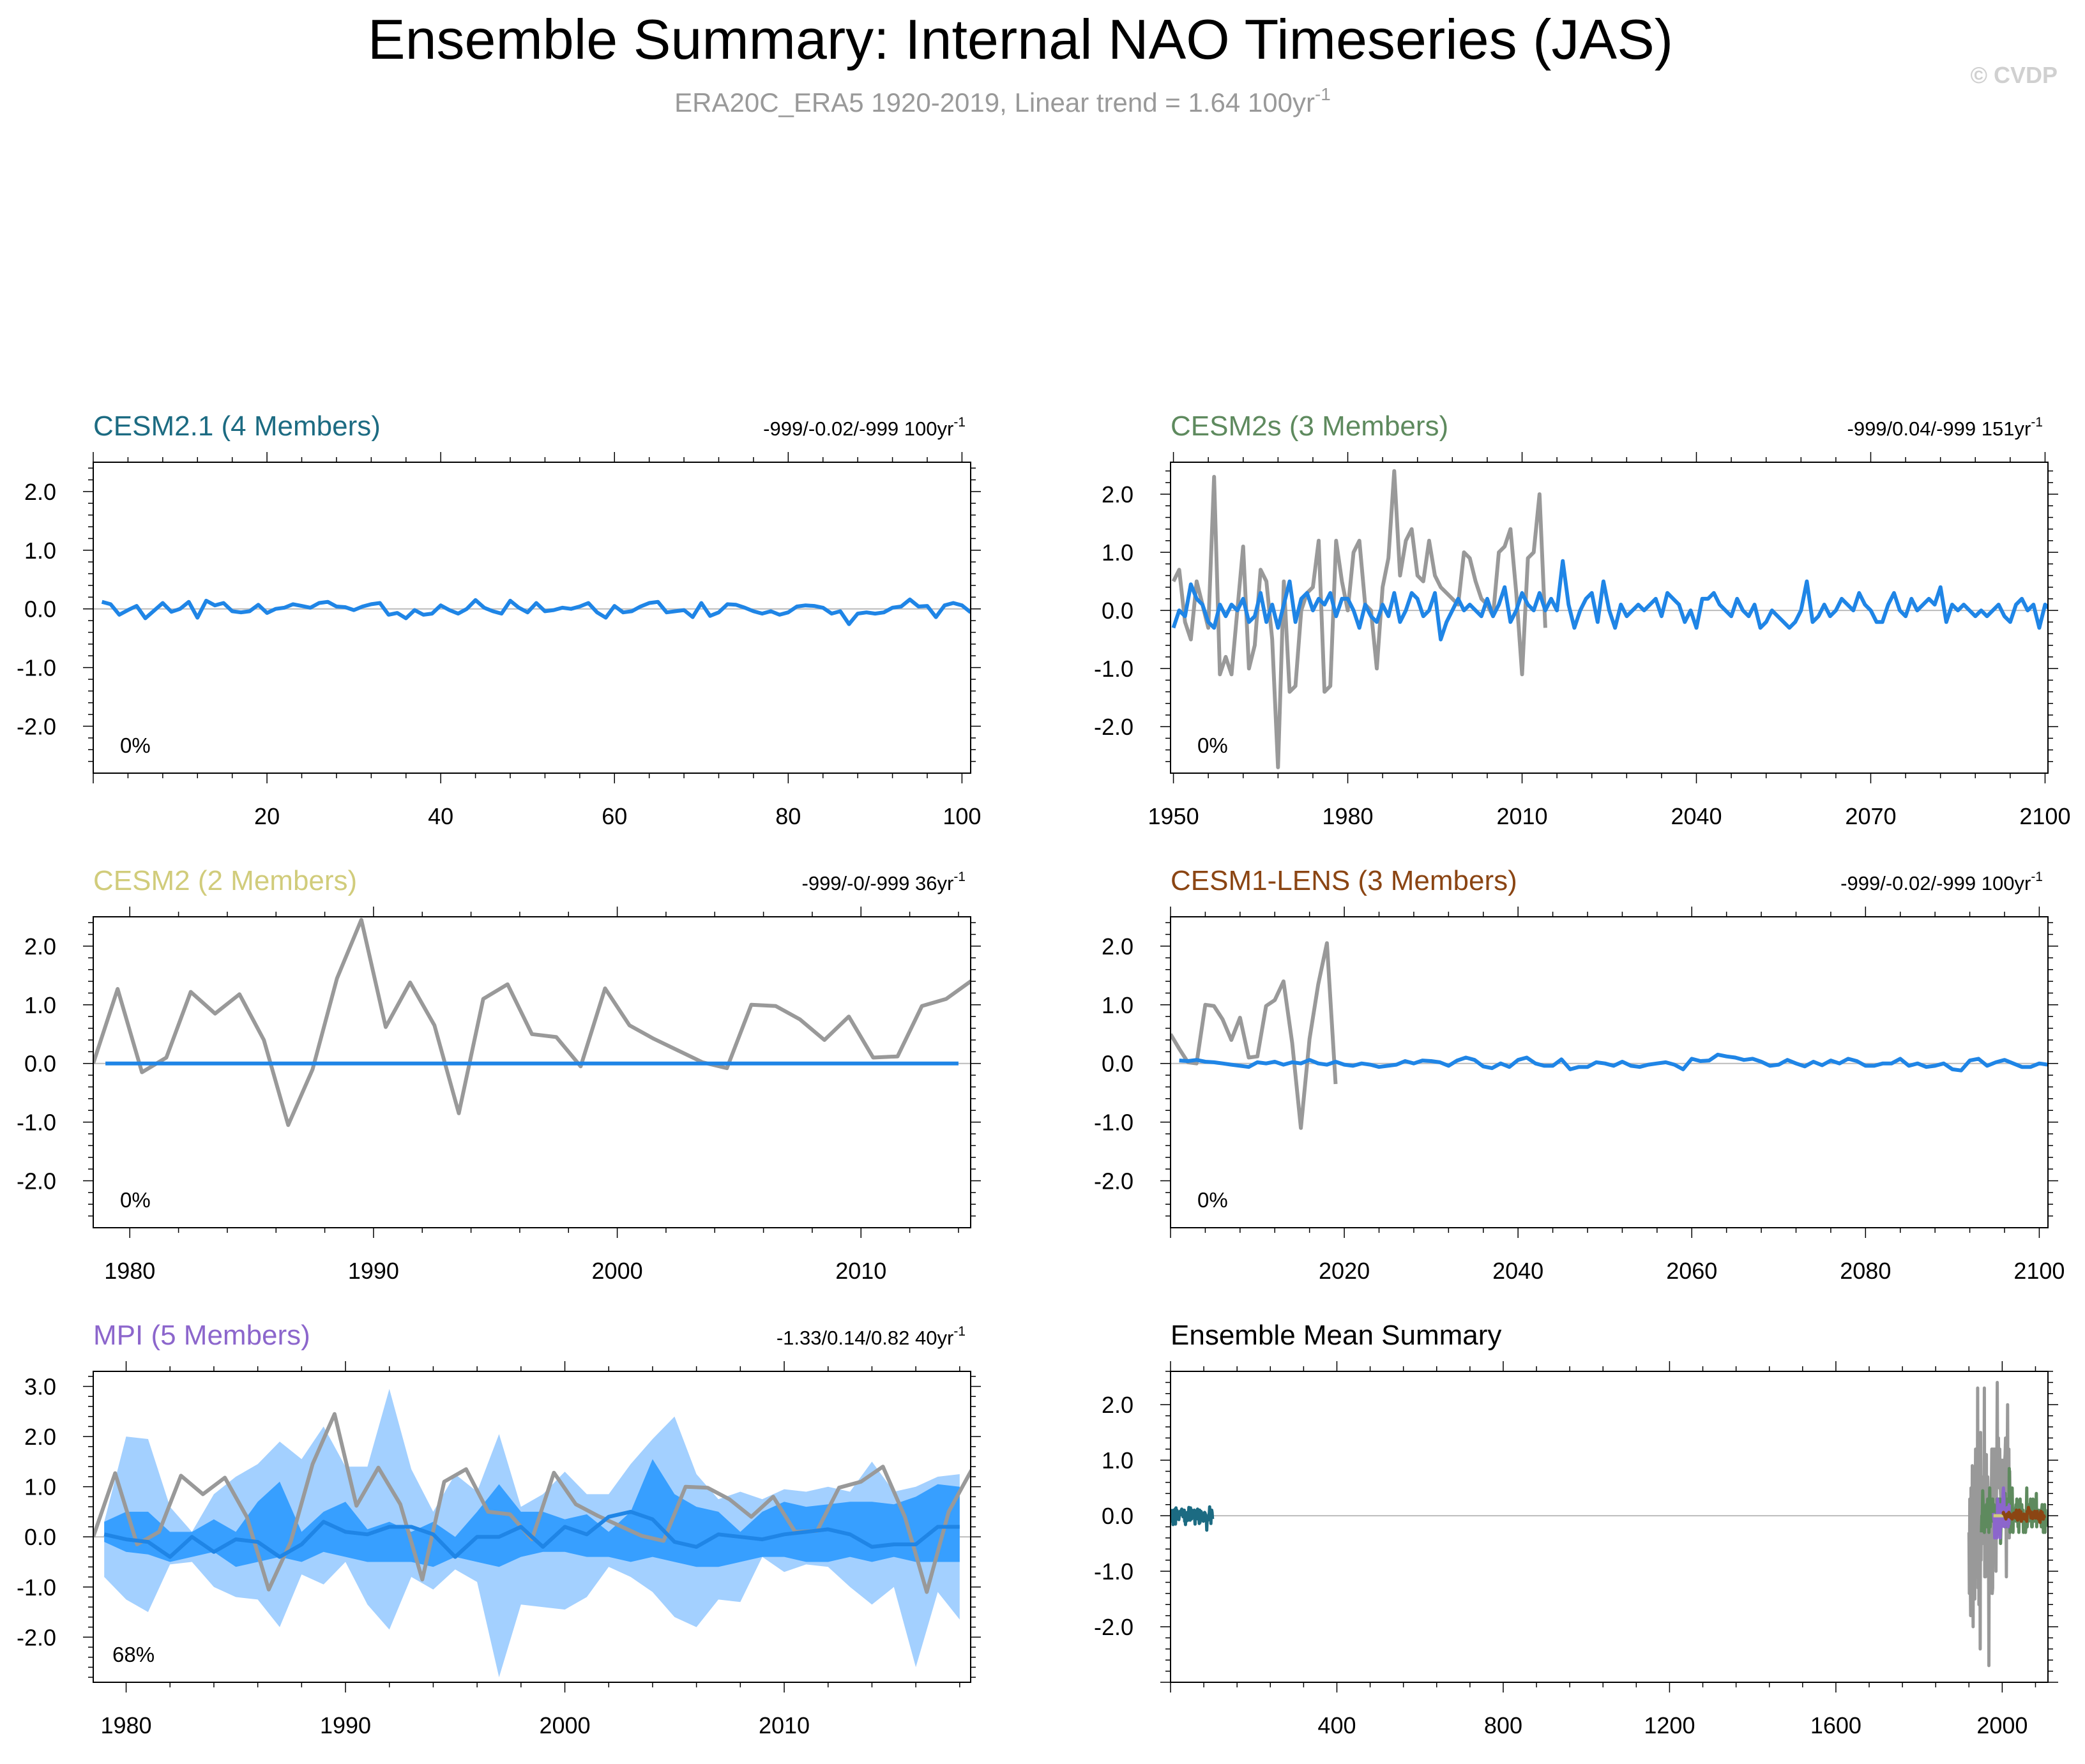 The image size is (2085, 1764). I want to click on x-tick-label: 20, so click(267, 816).